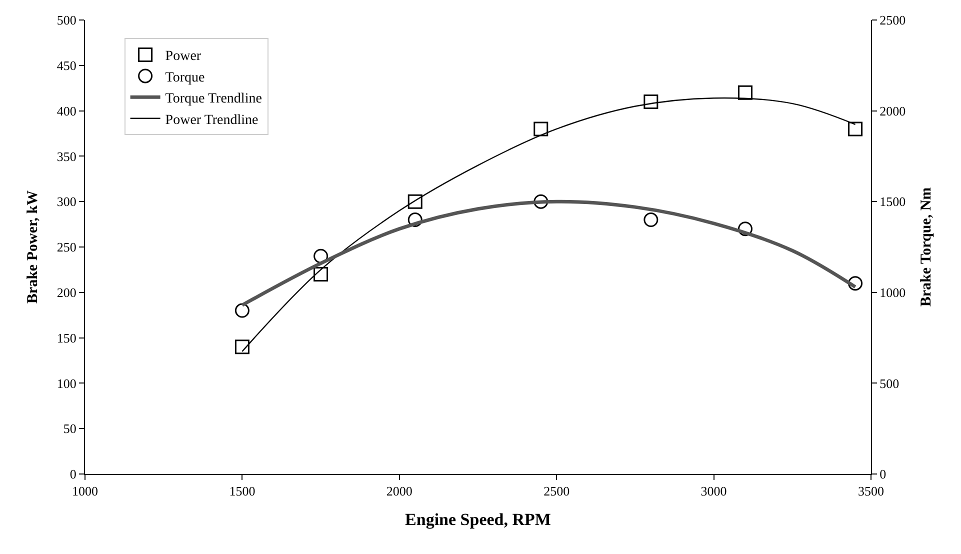 This screenshot has width=961, height=554. What do you see at coordinates (893, 292) in the screenshot?
I see `y2-tick-label: 1000` at bounding box center [893, 292].